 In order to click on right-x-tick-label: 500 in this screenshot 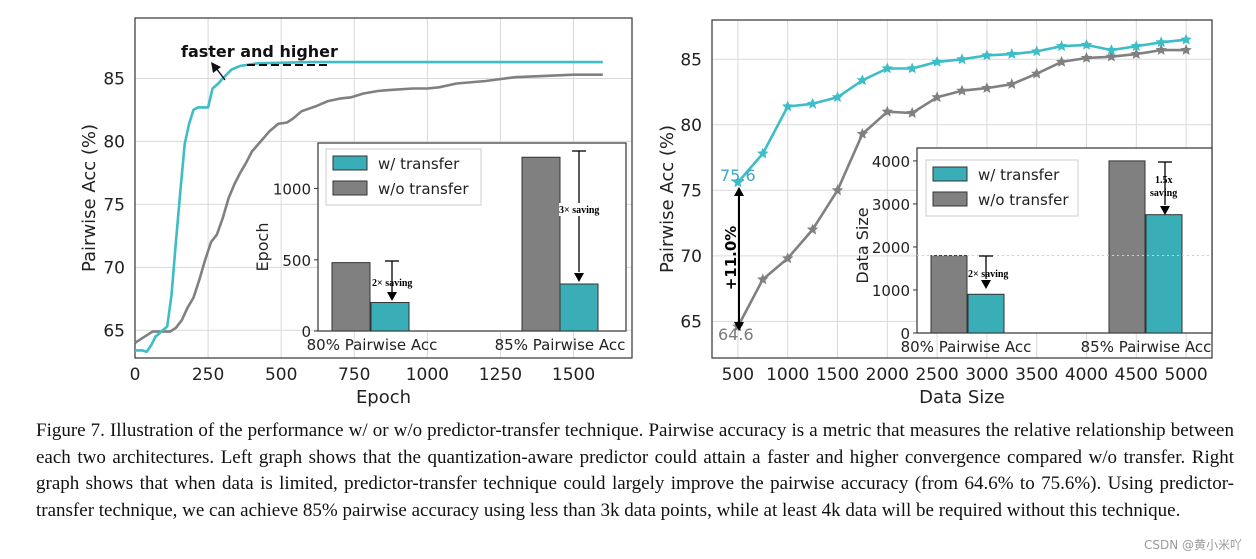, I will do `click(738, 375)`.